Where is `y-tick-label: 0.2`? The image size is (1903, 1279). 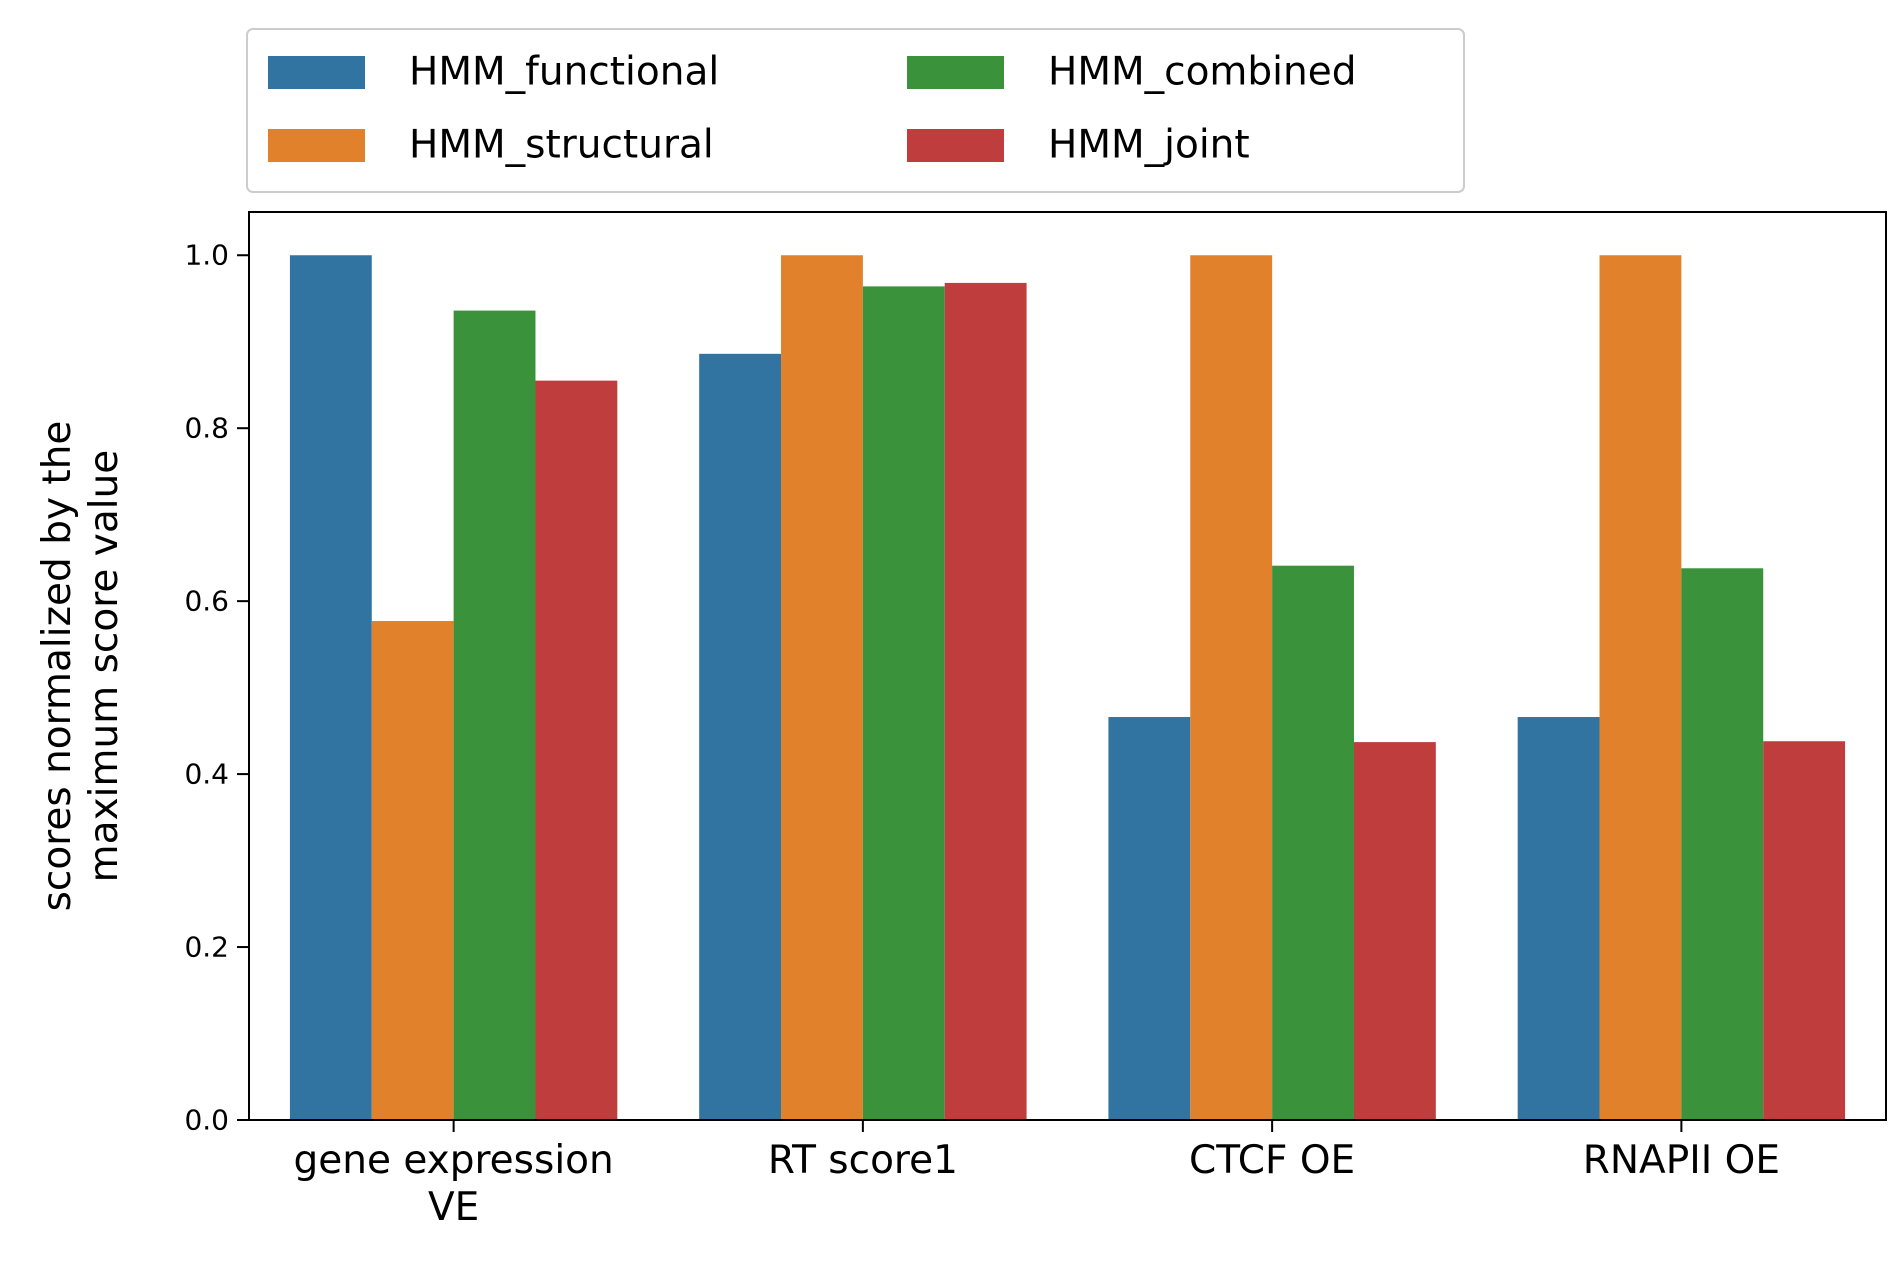 y-tick-label: 0.2 is located at coordinates (206, 947).